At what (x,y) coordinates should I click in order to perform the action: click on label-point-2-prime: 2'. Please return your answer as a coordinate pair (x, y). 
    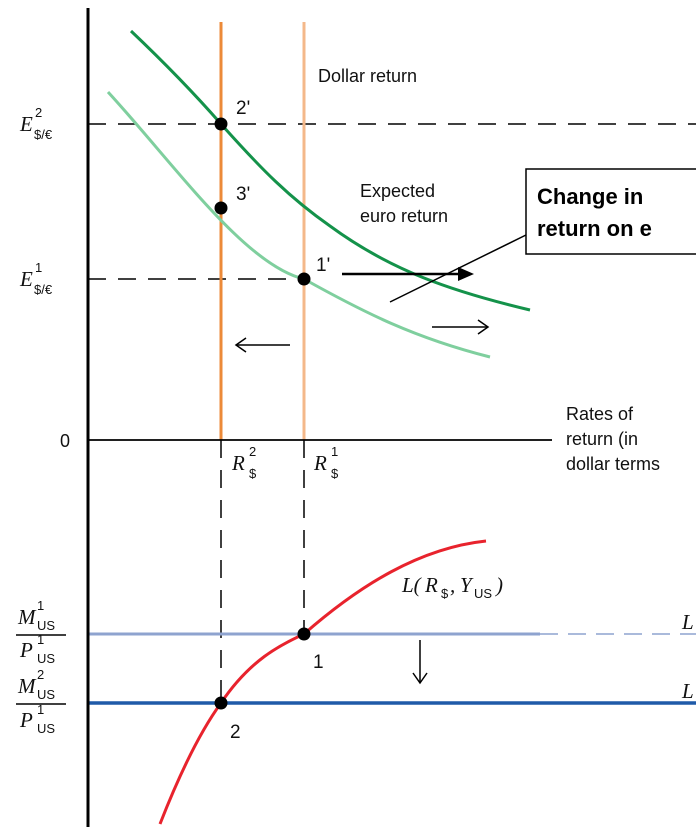
    Looking at the image, I should click on (243, 108).